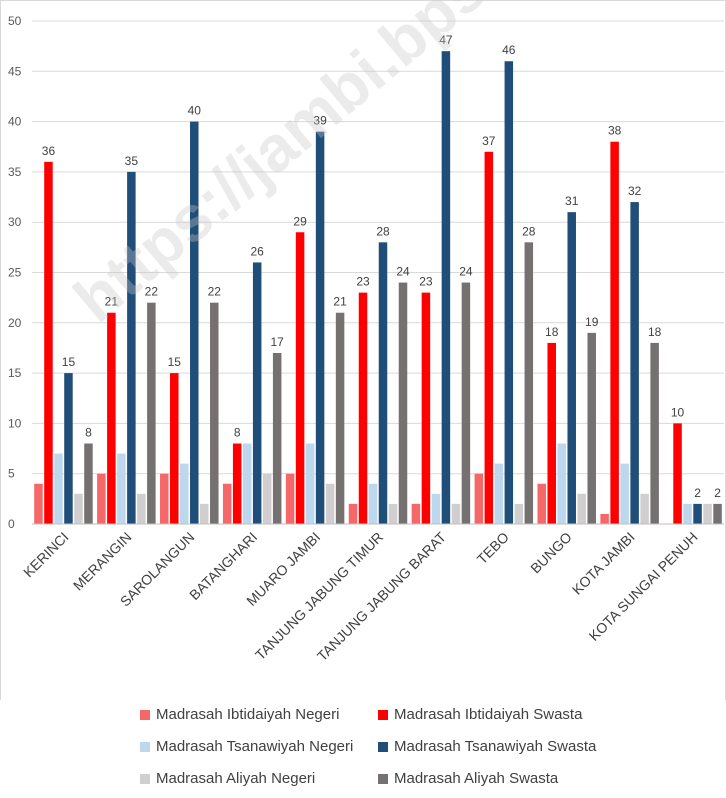 The width and height of the screenshot is (726, 798). Describe the element at coordinates (237, 433) in the screenshot. I see `data-label: 8` at that location.